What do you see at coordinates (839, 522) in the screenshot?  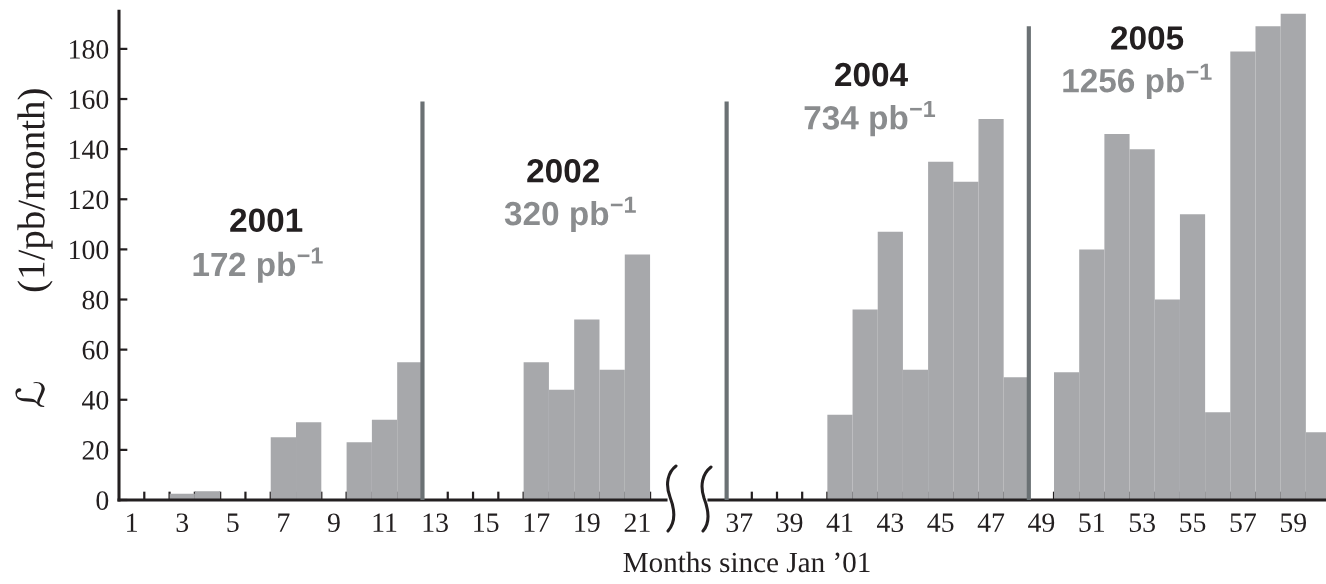 I see `x-tick-label: 41` at bounding box center [839, 522].